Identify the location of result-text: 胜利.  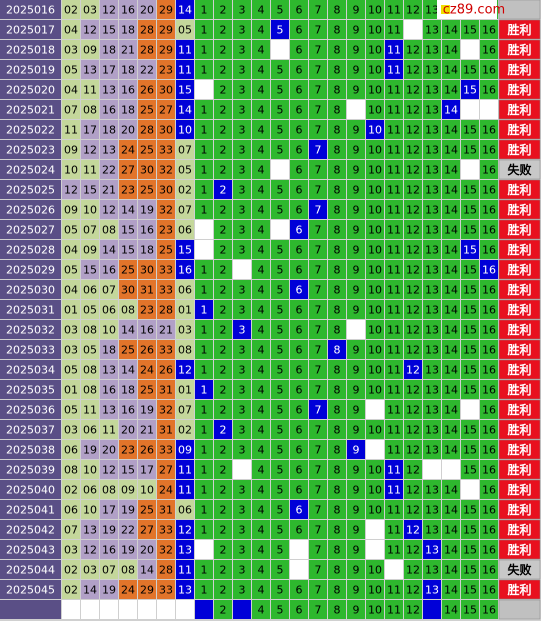
(519, 389).